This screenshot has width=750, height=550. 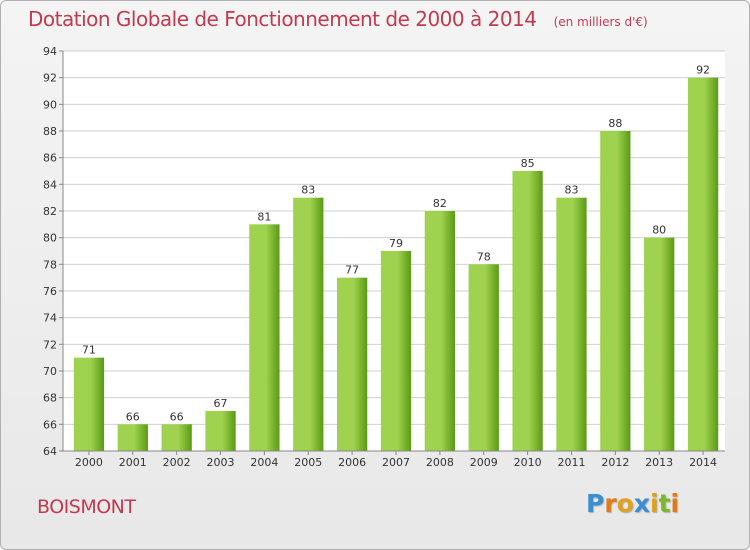 I want to click on unit-note: (en milliers d'€), so click(x=600, y=22).